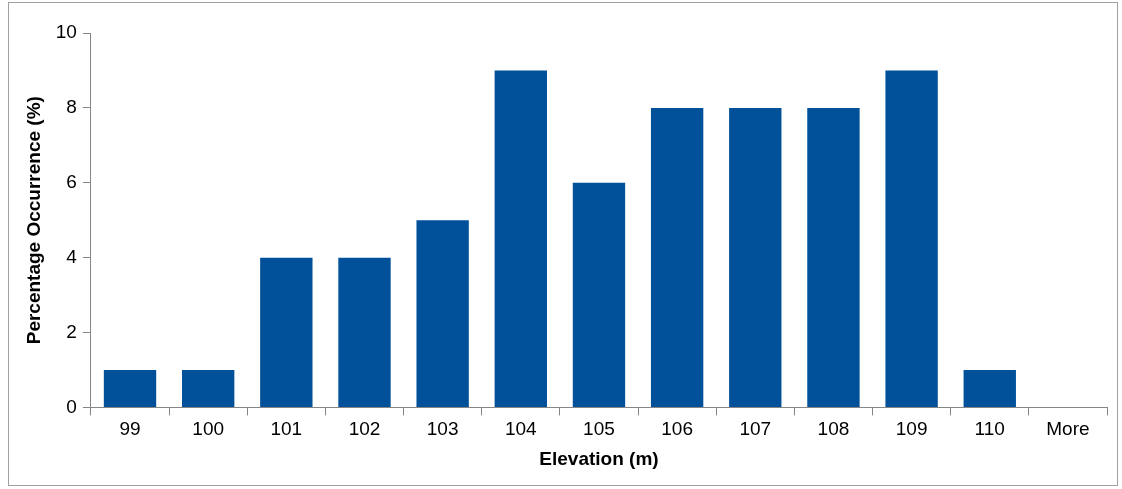 This screenshot has width=1122, height=489. What do you see at coordinates (71, 406) in the screenshot?
I see `y-tick-label: 0` at bounding box center [71, 406].